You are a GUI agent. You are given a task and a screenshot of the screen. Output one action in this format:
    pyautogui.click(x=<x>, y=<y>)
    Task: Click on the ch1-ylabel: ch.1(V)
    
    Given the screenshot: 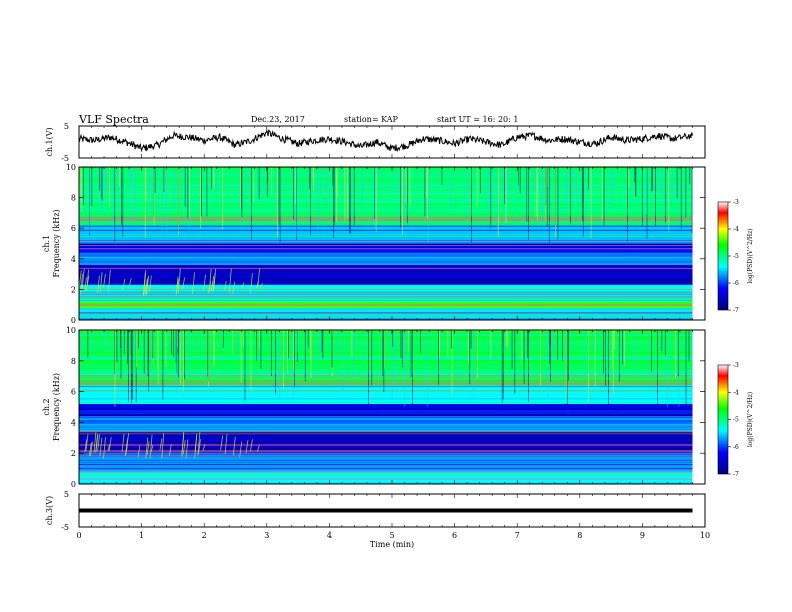 What is the action you would take?
    pyautogui.click(x=49, y=141)
    